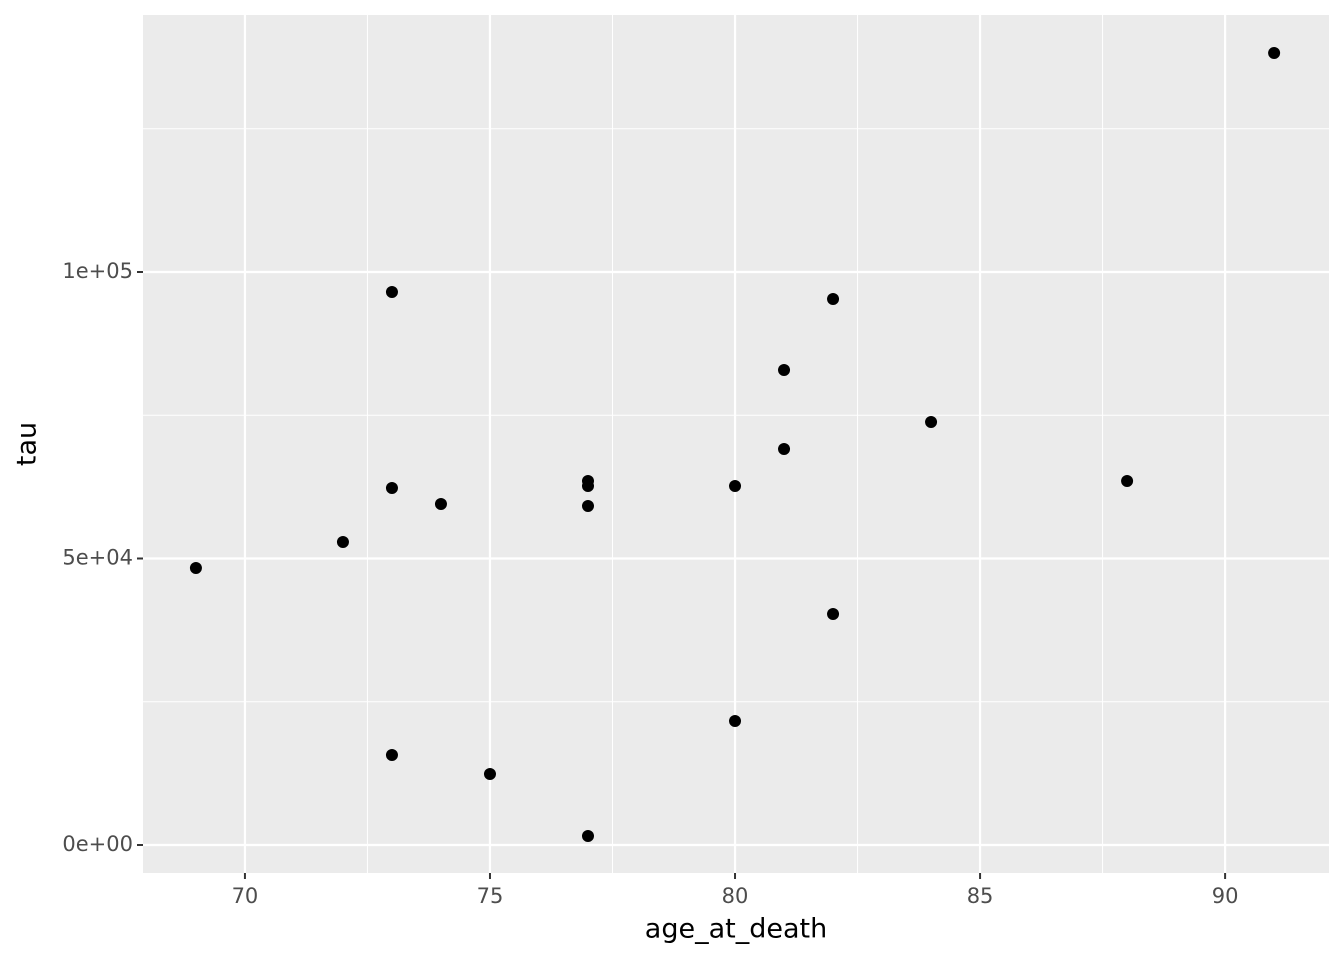 The width and height of the screenshot is (1344, 960). I want to click on x-tick-label: 70, so click(245, 896).